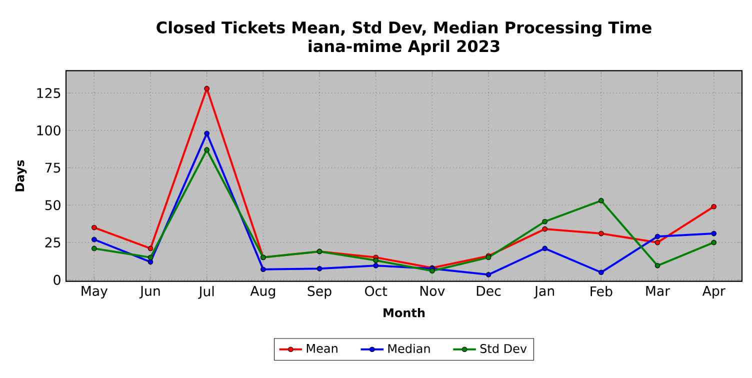 Image resolution: width=752 pixels, height=378 pixels. I want to click on x-tick-label: Jun, so click(149, 292).